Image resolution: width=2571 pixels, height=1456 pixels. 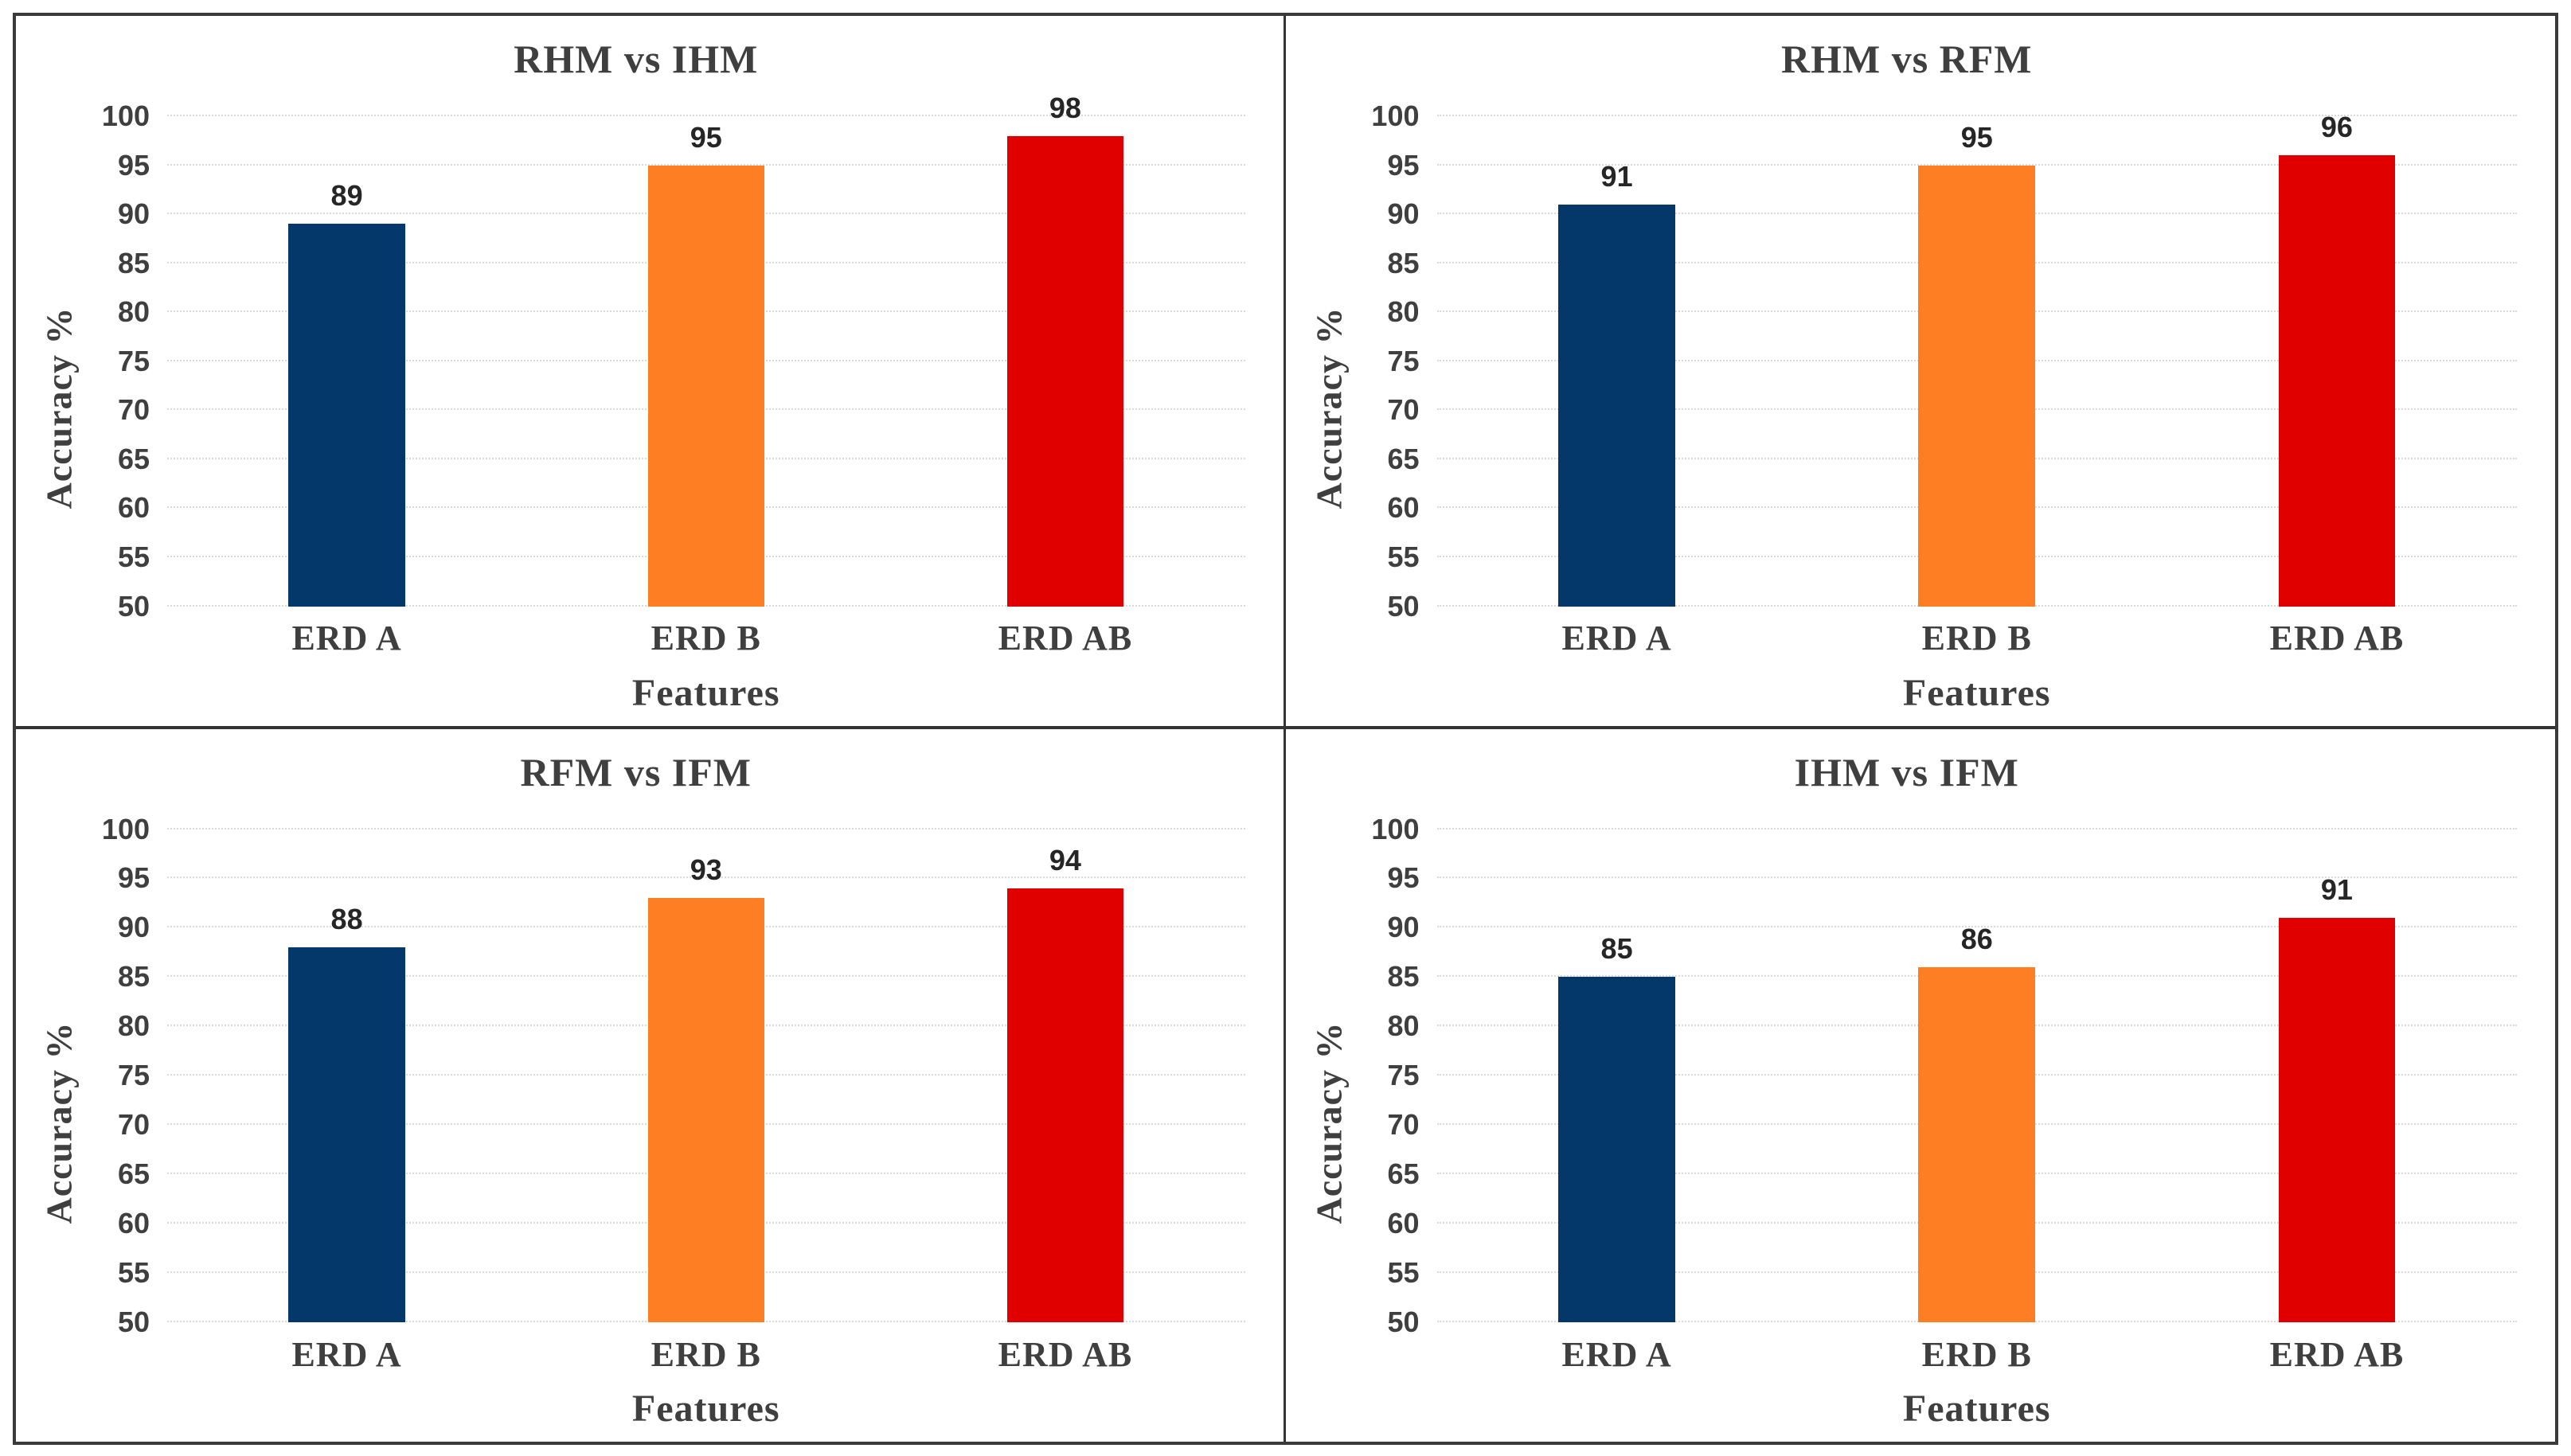 I want to click on plot-area: 89 95 98, so click(x=706, y=349).